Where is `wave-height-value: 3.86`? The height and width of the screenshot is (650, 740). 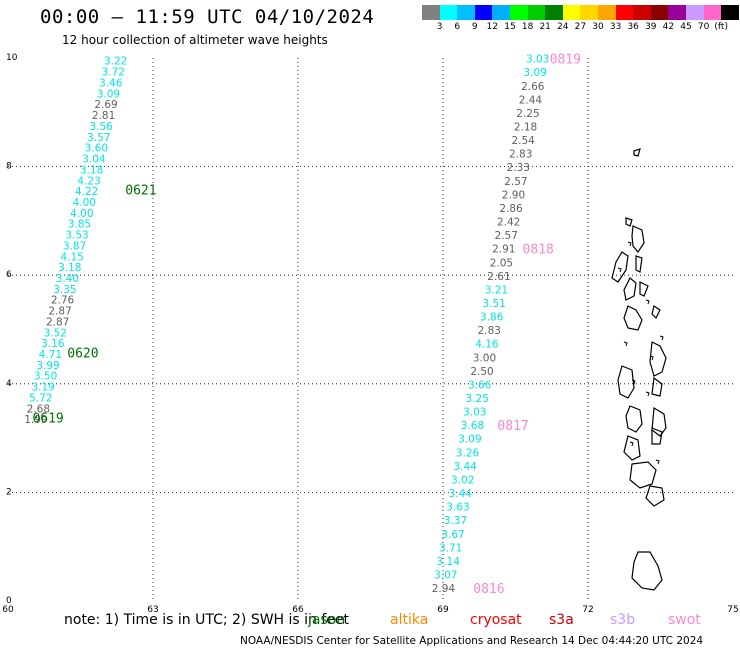
wave-height-value: 3.86 is located at coordinates (492, 318).